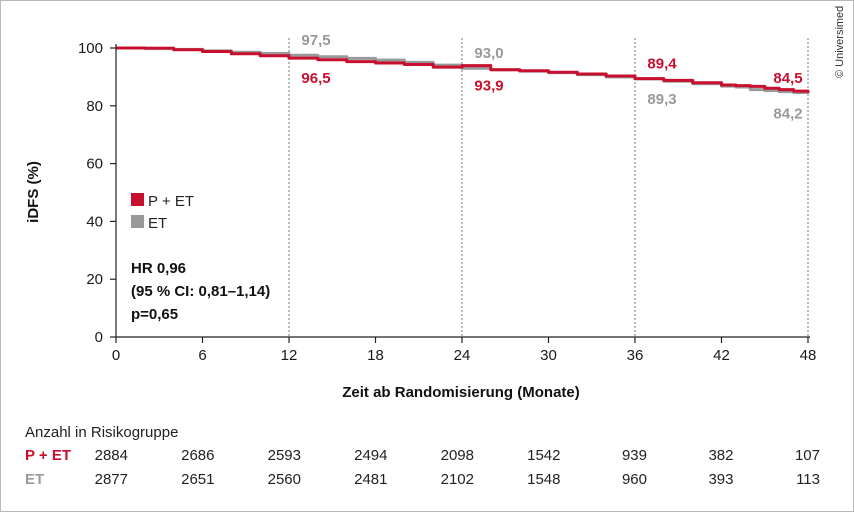 The width and height of the screenshot is (854, 512). What do you see at coordinates (721, 455) in the screenshot?
I see `risk-cell: 382` at bounding box center [721, 455].